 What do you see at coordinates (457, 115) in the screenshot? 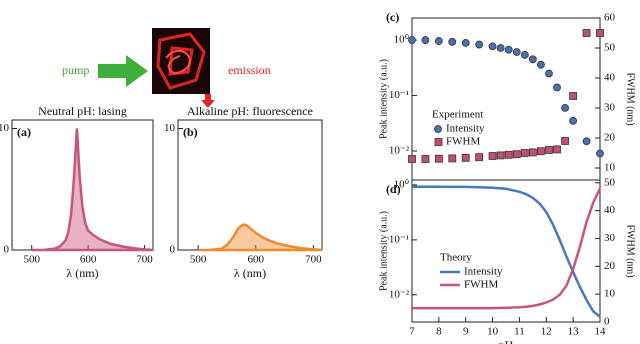
I see `legend-title: Experiment` at bounding box center [457, 115].